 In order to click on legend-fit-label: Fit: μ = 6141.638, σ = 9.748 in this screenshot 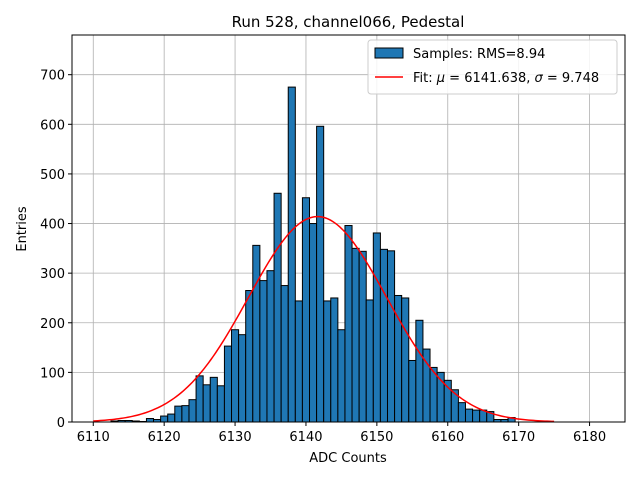, I will do `click(506, 78)`.